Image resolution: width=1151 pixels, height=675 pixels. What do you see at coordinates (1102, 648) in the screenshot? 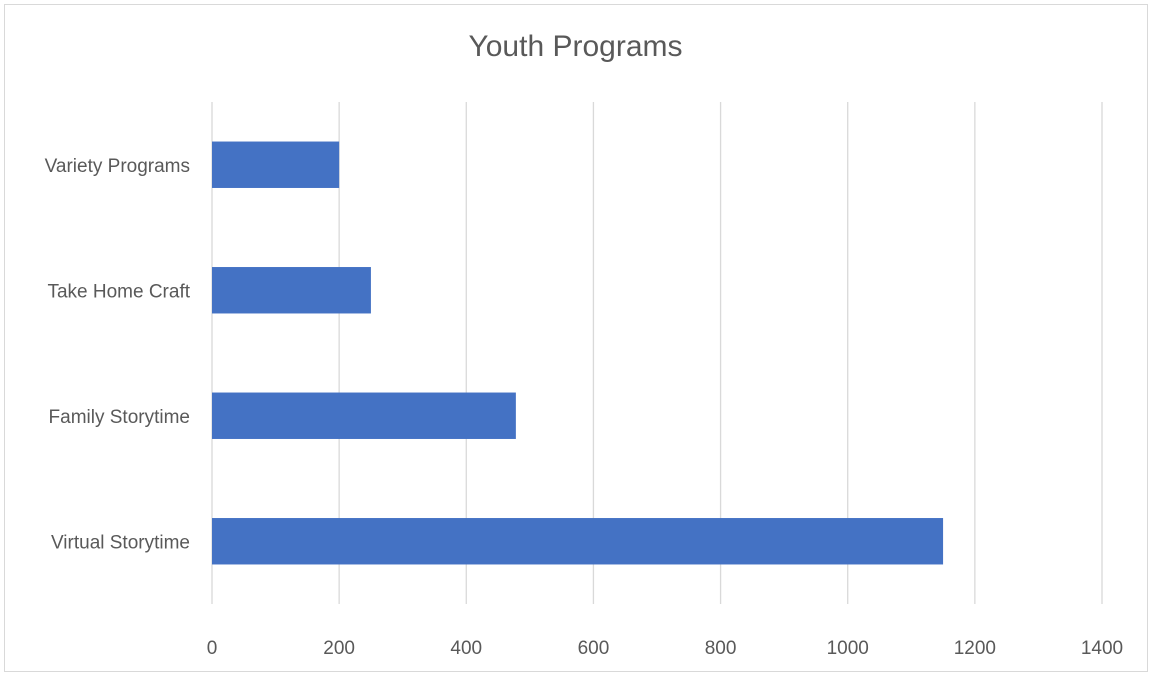
I see `x-tick-label: 1400` at bounding box center [1102, 648].